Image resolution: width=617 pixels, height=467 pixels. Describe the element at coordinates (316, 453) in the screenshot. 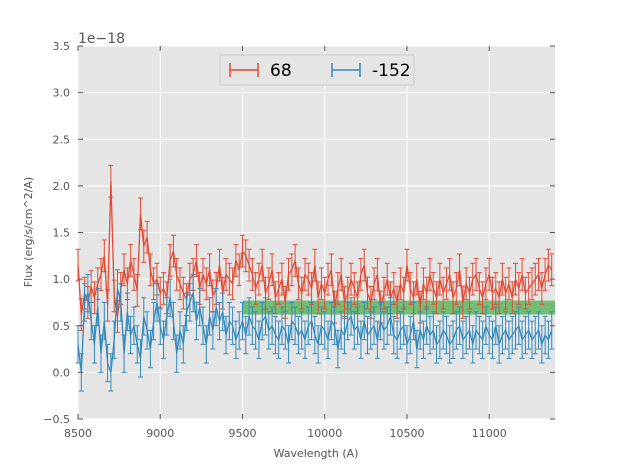

I see `x-axis-label: Wavelength (A)` at that location.